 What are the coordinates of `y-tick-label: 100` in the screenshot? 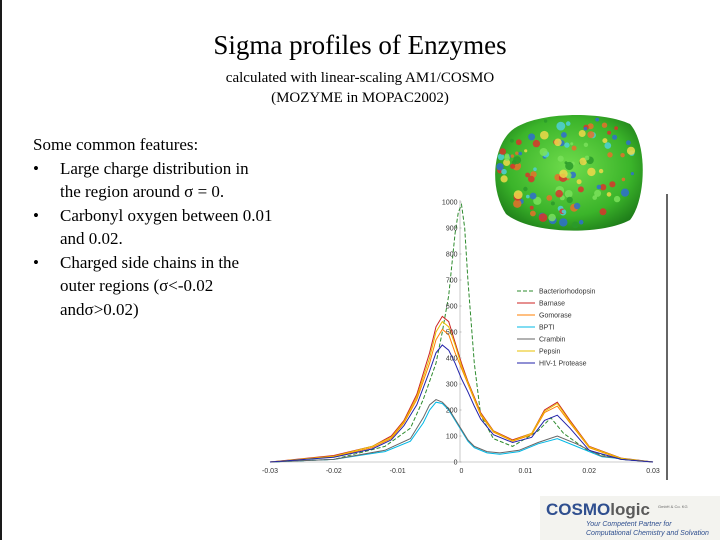 It's located at (452, 437).